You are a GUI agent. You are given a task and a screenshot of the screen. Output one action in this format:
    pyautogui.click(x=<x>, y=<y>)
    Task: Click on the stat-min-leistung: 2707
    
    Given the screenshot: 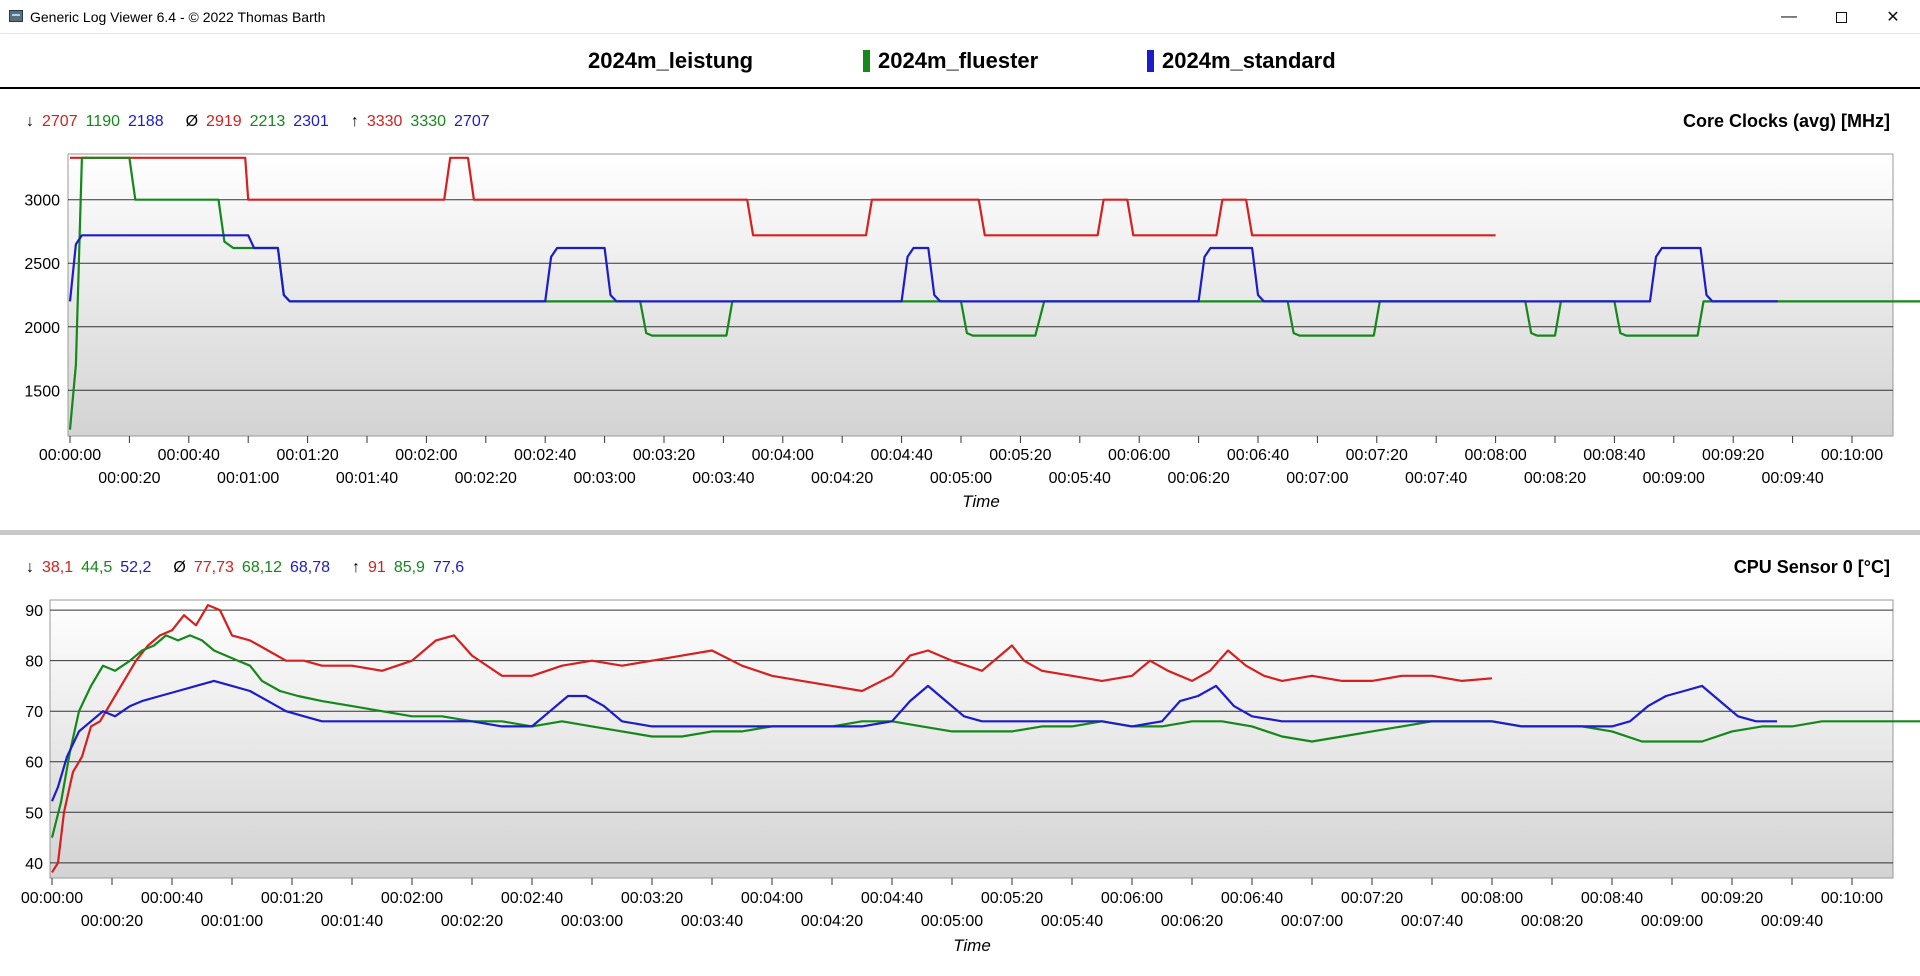 What is the action you would take?
    pyautogui.click(x=60, y=121)
    